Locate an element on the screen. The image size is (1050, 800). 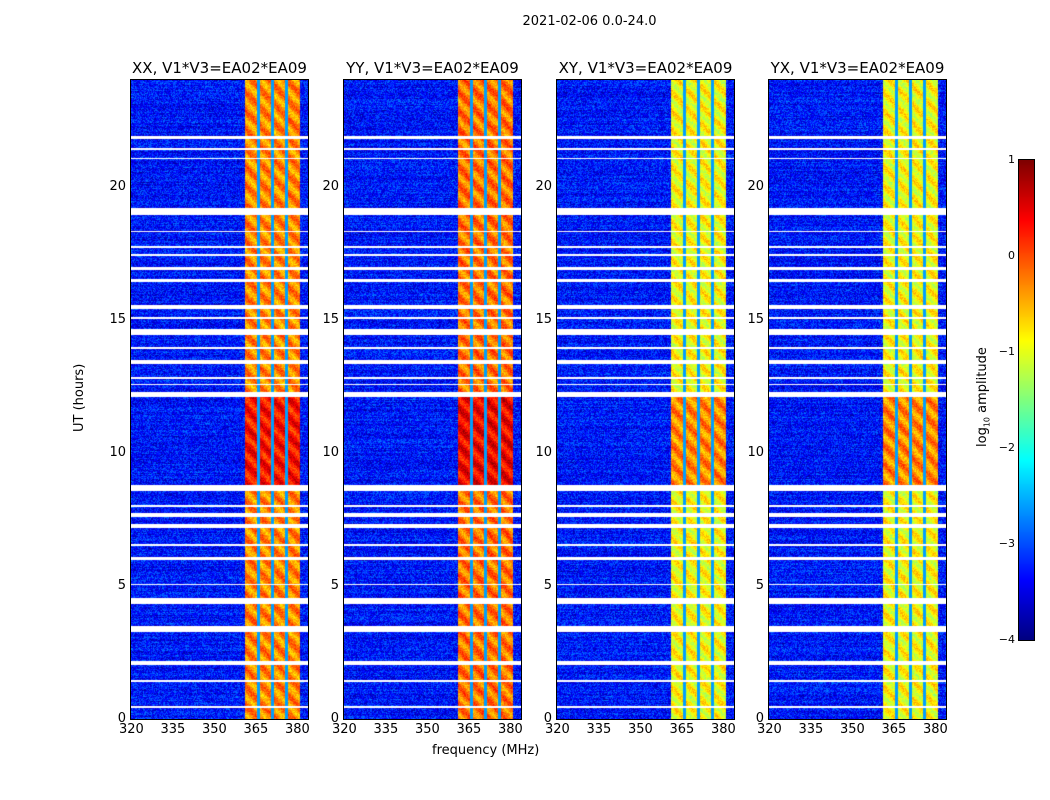
colorbar-tick-label: 0 is located at coordinates (1011, 255).